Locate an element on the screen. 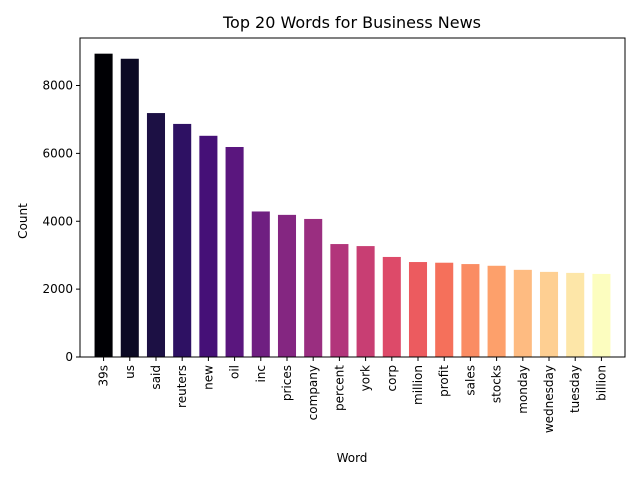 This screenshot has height=484, width=640. x-tick-label: oil is located at coordinates (235, 372).